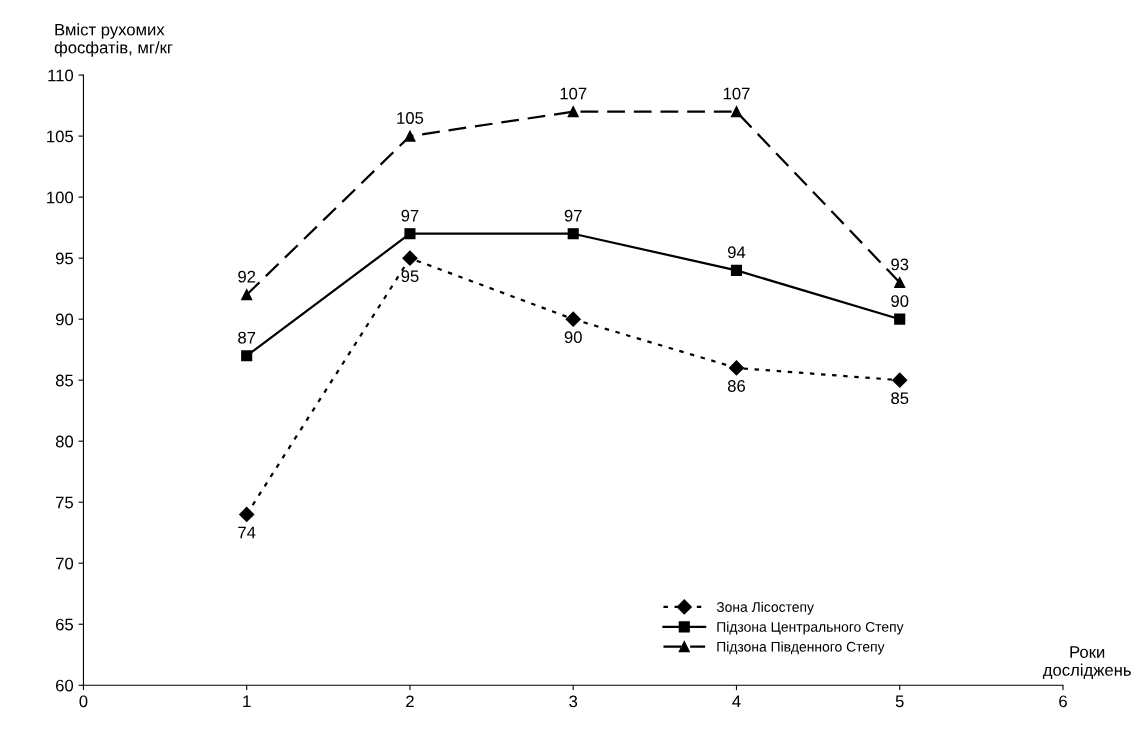 Image resolution: width=1143 pixels, height=729 pixels. I want to click on legend-label: Зона Лісостепу, so click(765, 608).